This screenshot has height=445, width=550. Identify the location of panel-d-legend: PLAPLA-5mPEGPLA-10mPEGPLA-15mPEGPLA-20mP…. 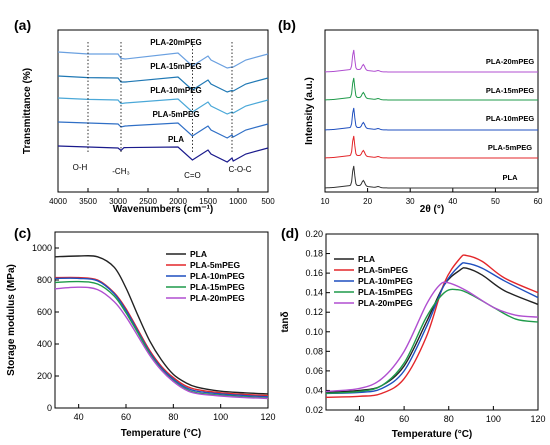
(373, 281).